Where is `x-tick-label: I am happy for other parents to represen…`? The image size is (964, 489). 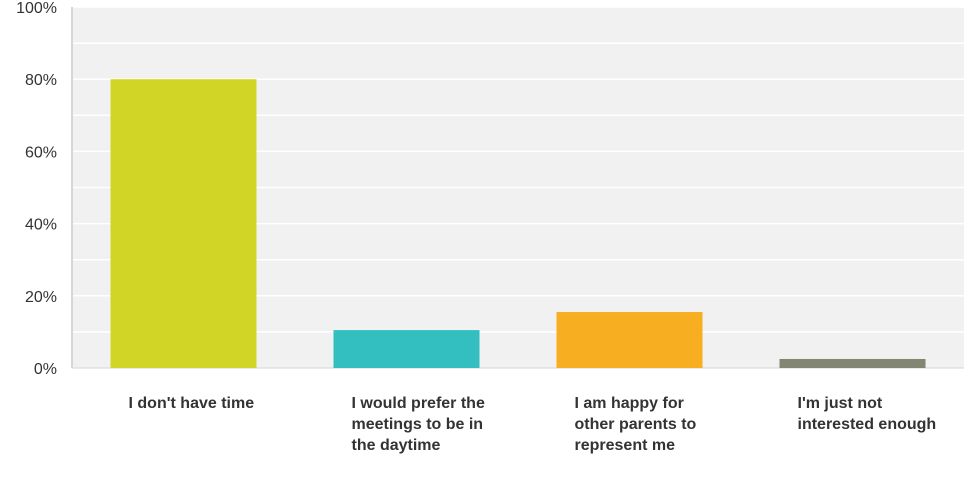 x-tick-label: I am happy for other parents to represen… is located at coordinates (635, 424).